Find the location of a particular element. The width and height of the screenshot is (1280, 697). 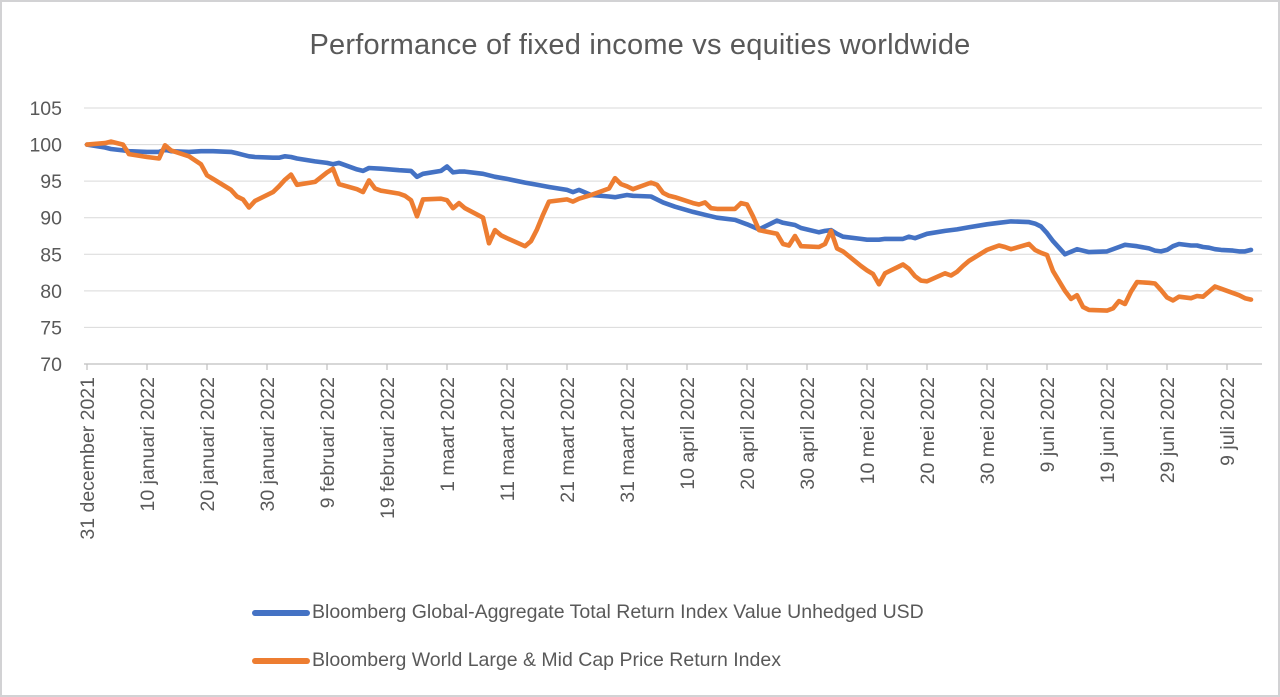

x-tick-label: 30 april 2022 is located at coordinates (808, 433).